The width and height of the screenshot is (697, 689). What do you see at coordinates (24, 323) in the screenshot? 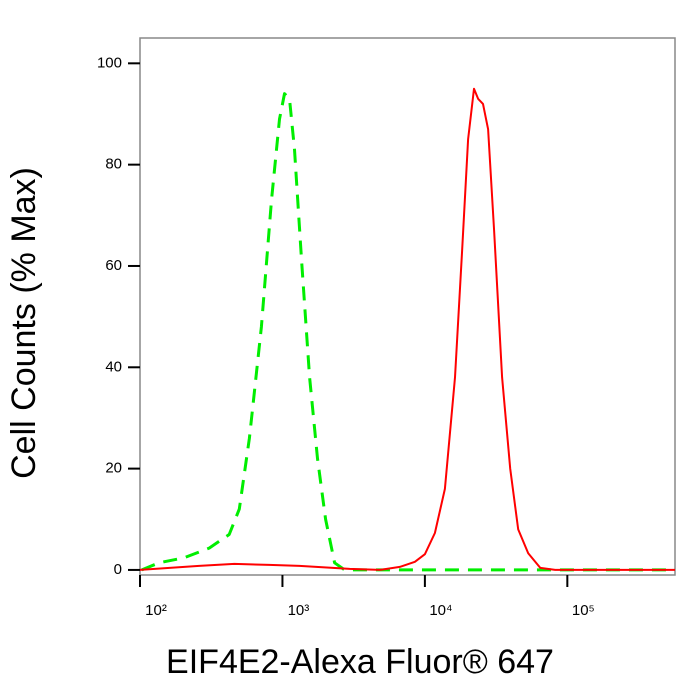
I see `y-axis-title: Cell Counts (% Max)` at bounding box center [24, 323].